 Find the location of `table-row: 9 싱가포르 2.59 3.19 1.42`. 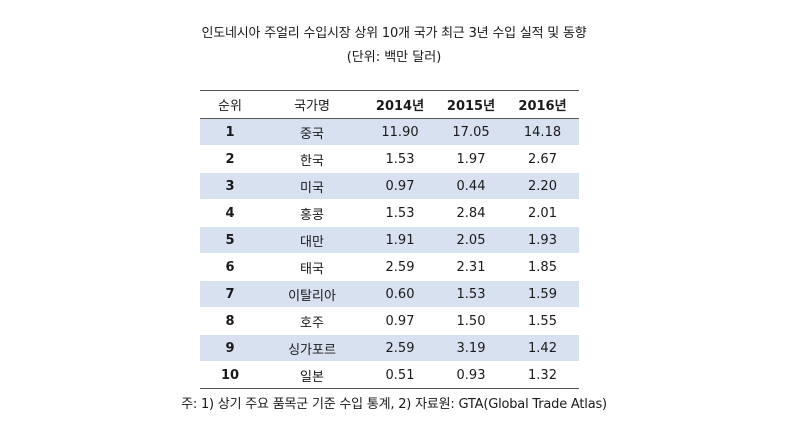

table-row: 9 싱가포르 2.59 3.19 1.42 is located at coordinates (389, 348).